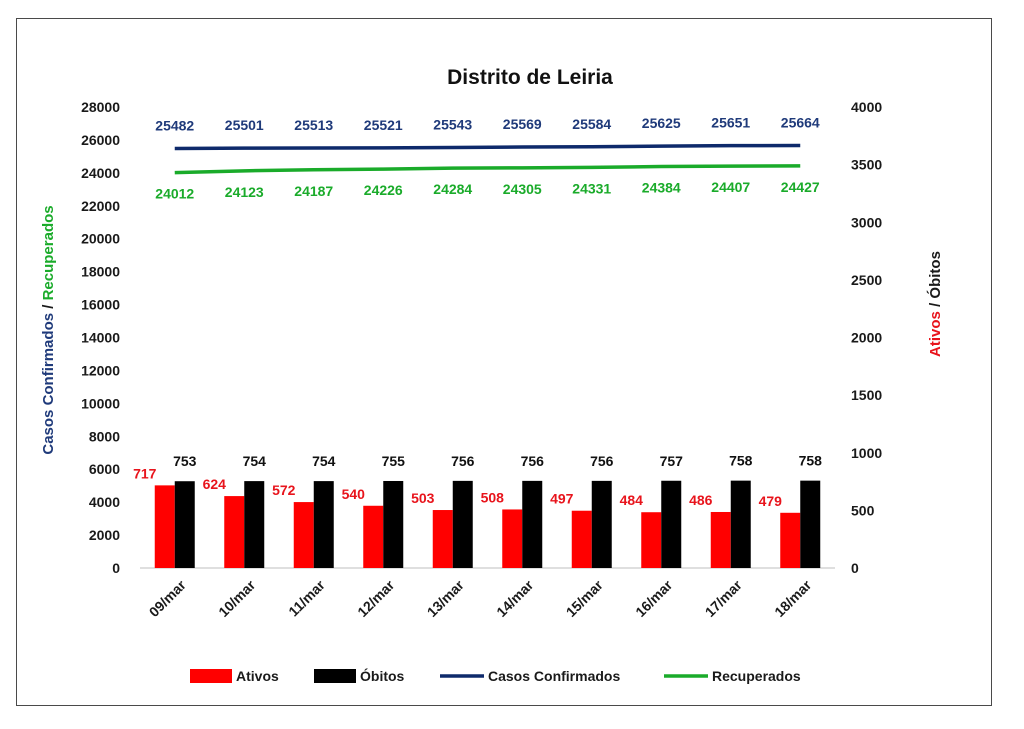 The image size is (1024, 729). What do you see at coordinates (701, 500) in the screenshot?
I see `data-label-ativos: 486` at bounding box center [701, 500].